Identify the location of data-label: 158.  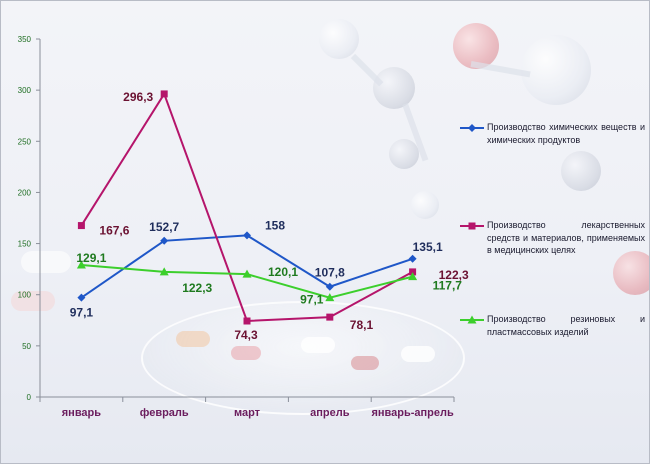
(275, 225).